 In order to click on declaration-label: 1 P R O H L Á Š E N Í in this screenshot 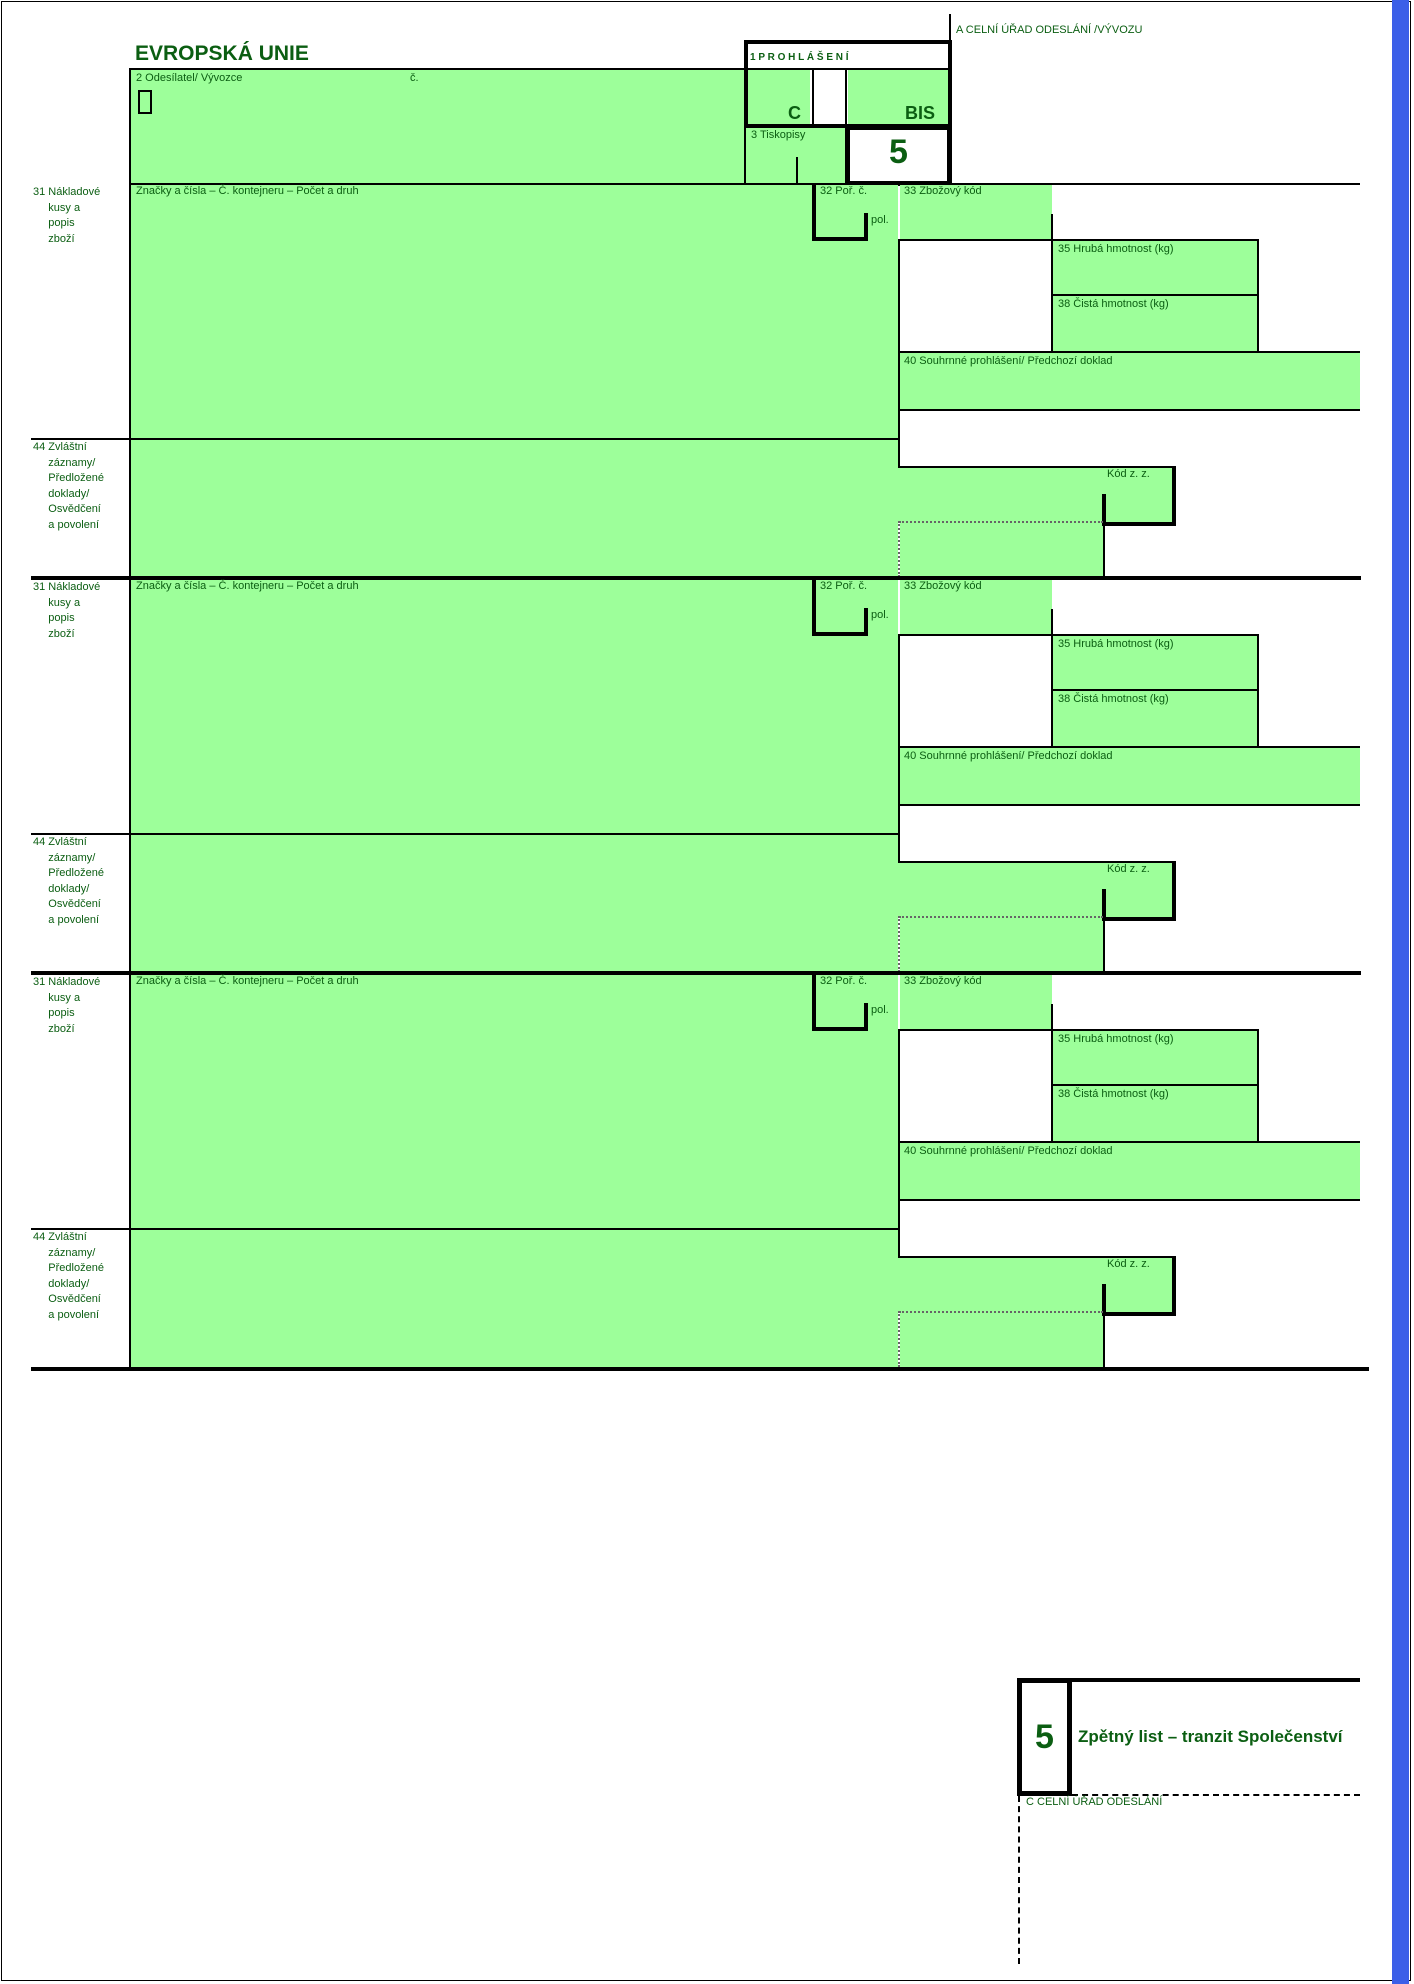, I will do `click(799, 57)`.